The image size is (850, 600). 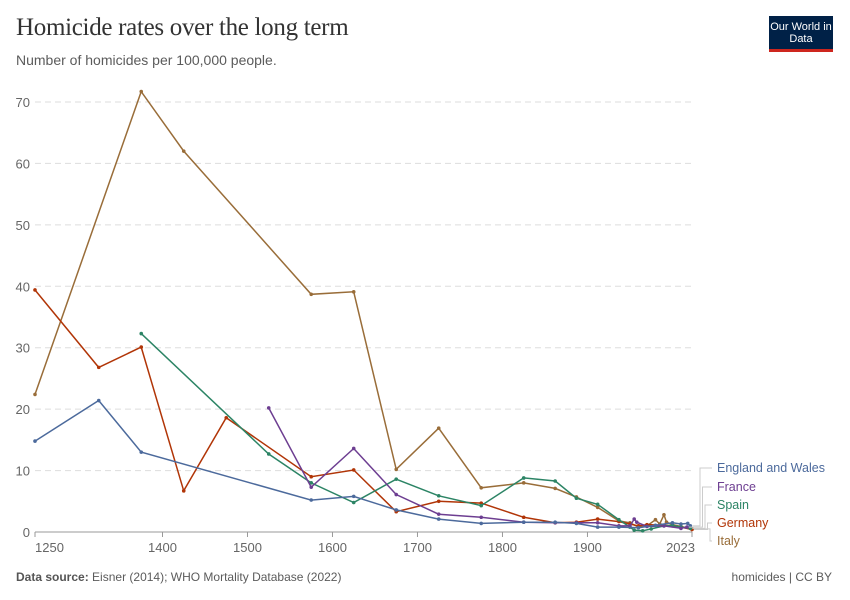 What do you see at coordinates (162, 547) in the screenshot?
I see `x-tick-label: 1400` at bounding box center [162, 547].